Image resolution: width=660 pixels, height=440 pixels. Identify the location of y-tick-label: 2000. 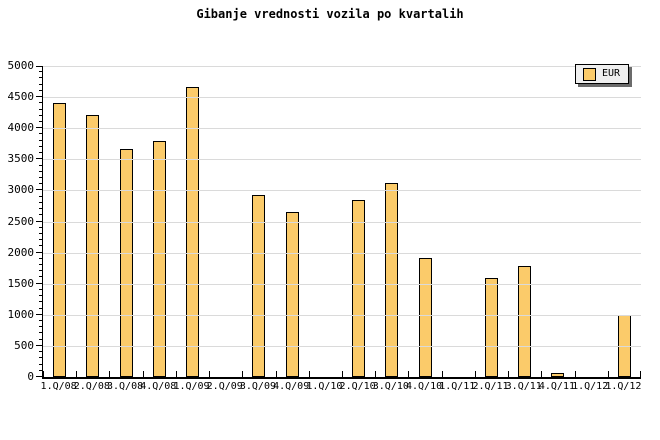
(21, 252).